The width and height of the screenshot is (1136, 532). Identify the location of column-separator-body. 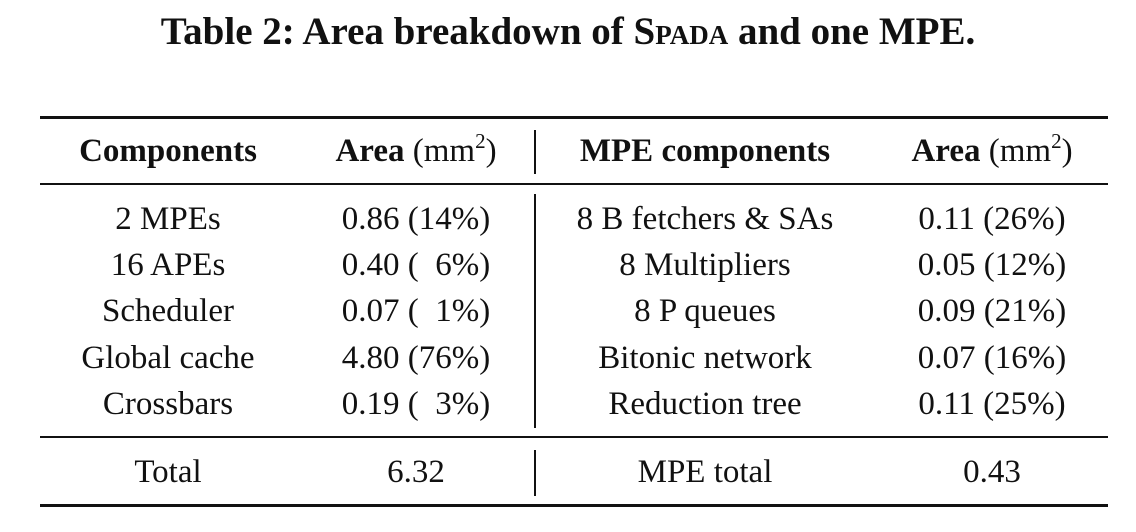
(535, 311).